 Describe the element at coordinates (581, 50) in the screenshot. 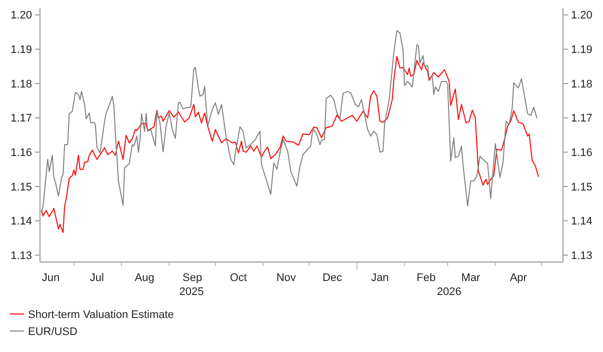

I see `y2-tick-label: 1.19` at that location.